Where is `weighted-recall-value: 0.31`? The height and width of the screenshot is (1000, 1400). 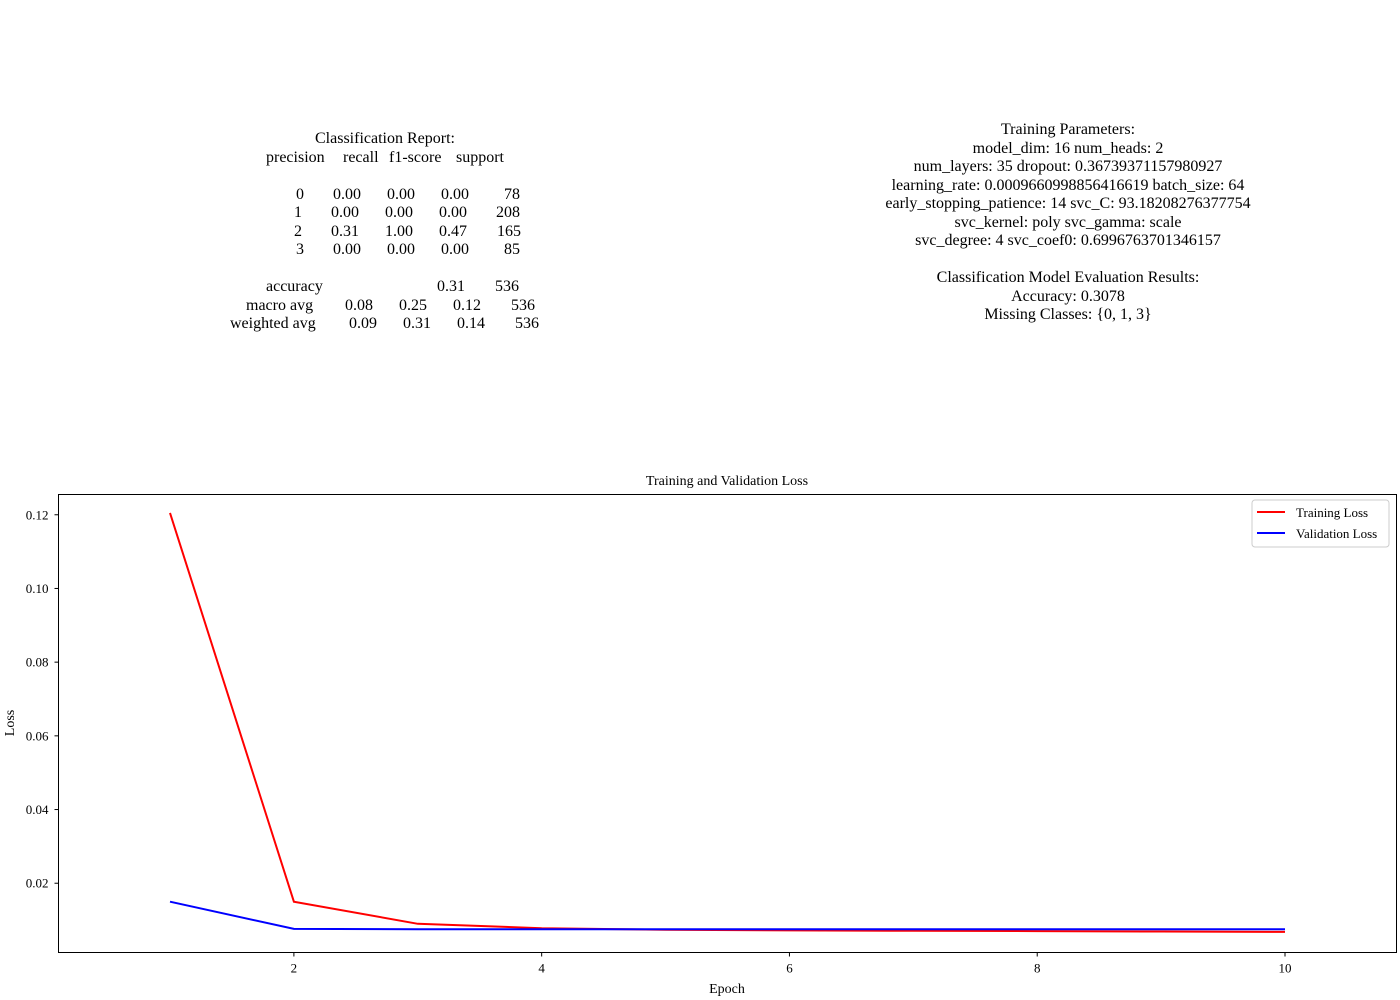 weighted-recall-value: 0.31 is located at coordinates (417, 323).